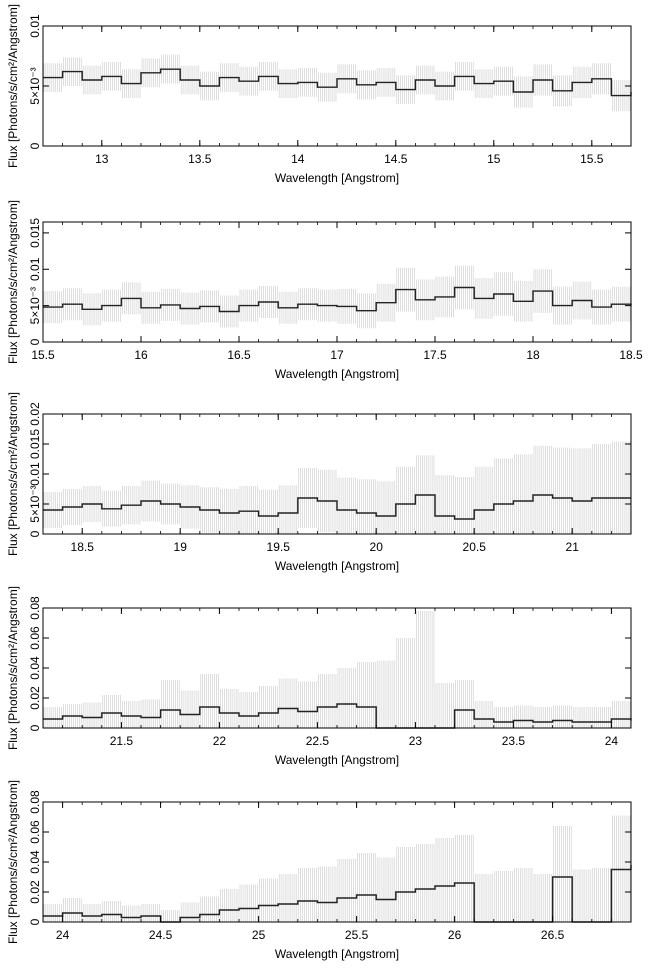  What do you see at coordinates (122, 741) in the screenshot?
I see `x-tick-label: 21.5` at bounding box center [122, 741].